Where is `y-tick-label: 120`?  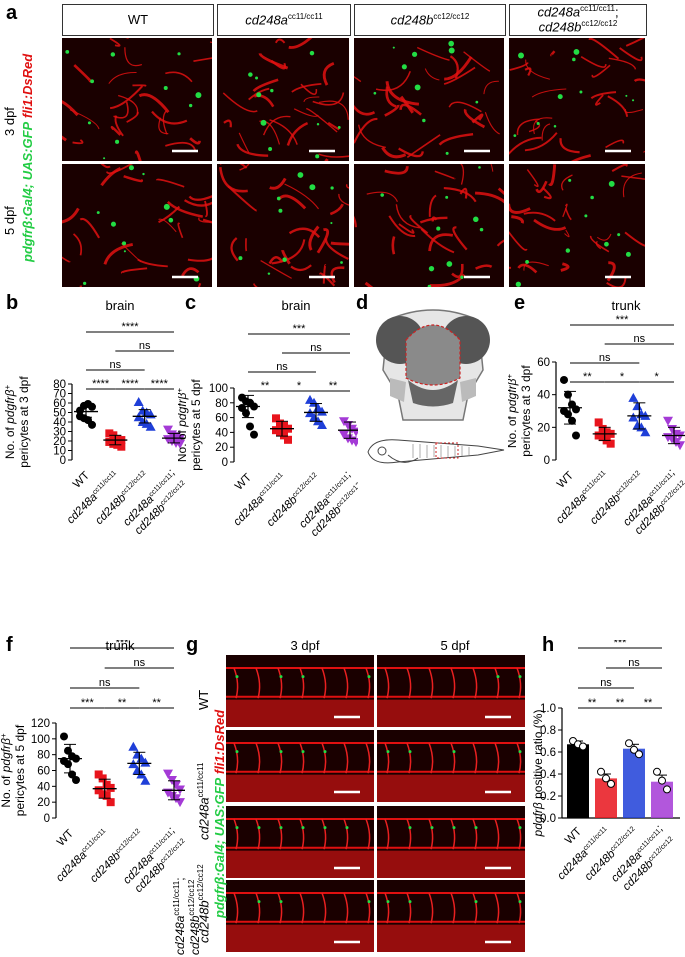 y-tick-label: 120 is located at coordinates (40, 724).